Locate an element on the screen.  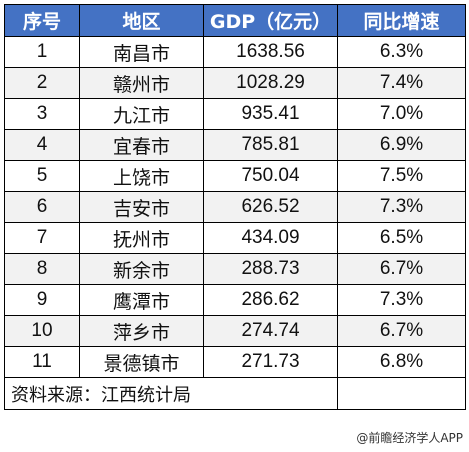
cell-index: 10 is located at coordinates (42, 331).